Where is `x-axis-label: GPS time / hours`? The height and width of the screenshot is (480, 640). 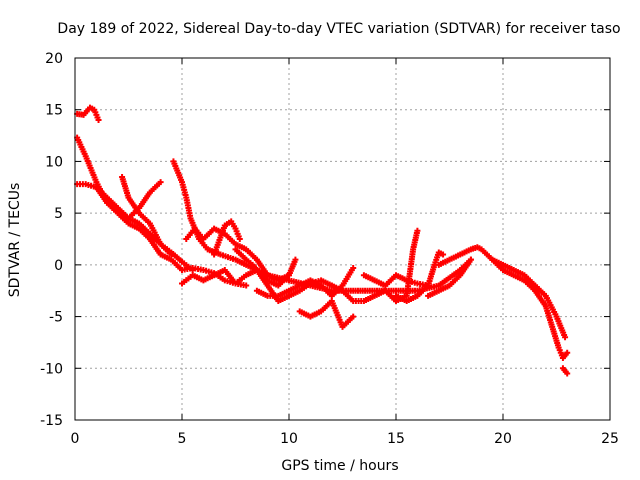 x-axis-label: GPS time / hours is located at coordinates (339, 466).